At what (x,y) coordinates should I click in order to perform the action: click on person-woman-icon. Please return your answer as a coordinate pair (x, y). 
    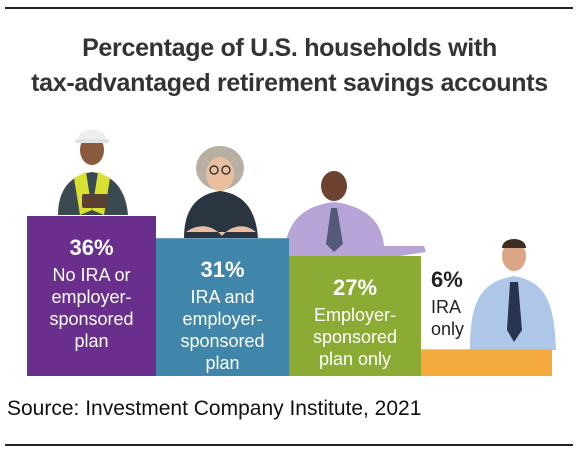
    Looking at the image, I should click on (221, 192).